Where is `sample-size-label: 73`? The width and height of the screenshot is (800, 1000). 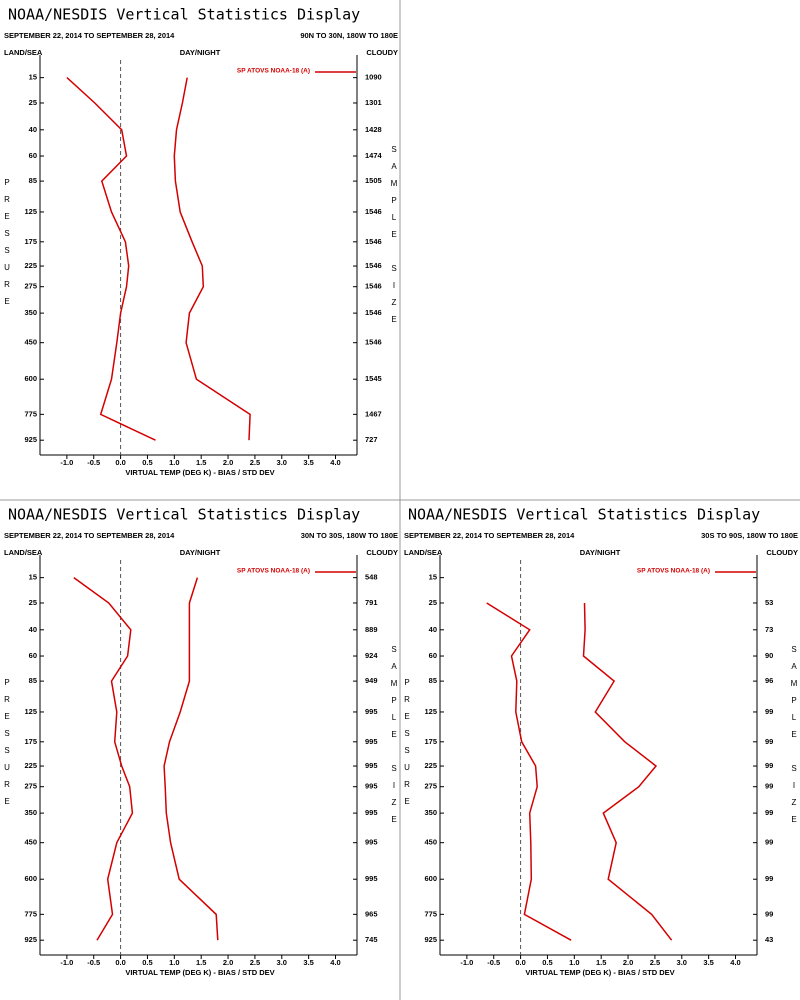
sample-size-label: 73 is located at coordinates (769, 629).